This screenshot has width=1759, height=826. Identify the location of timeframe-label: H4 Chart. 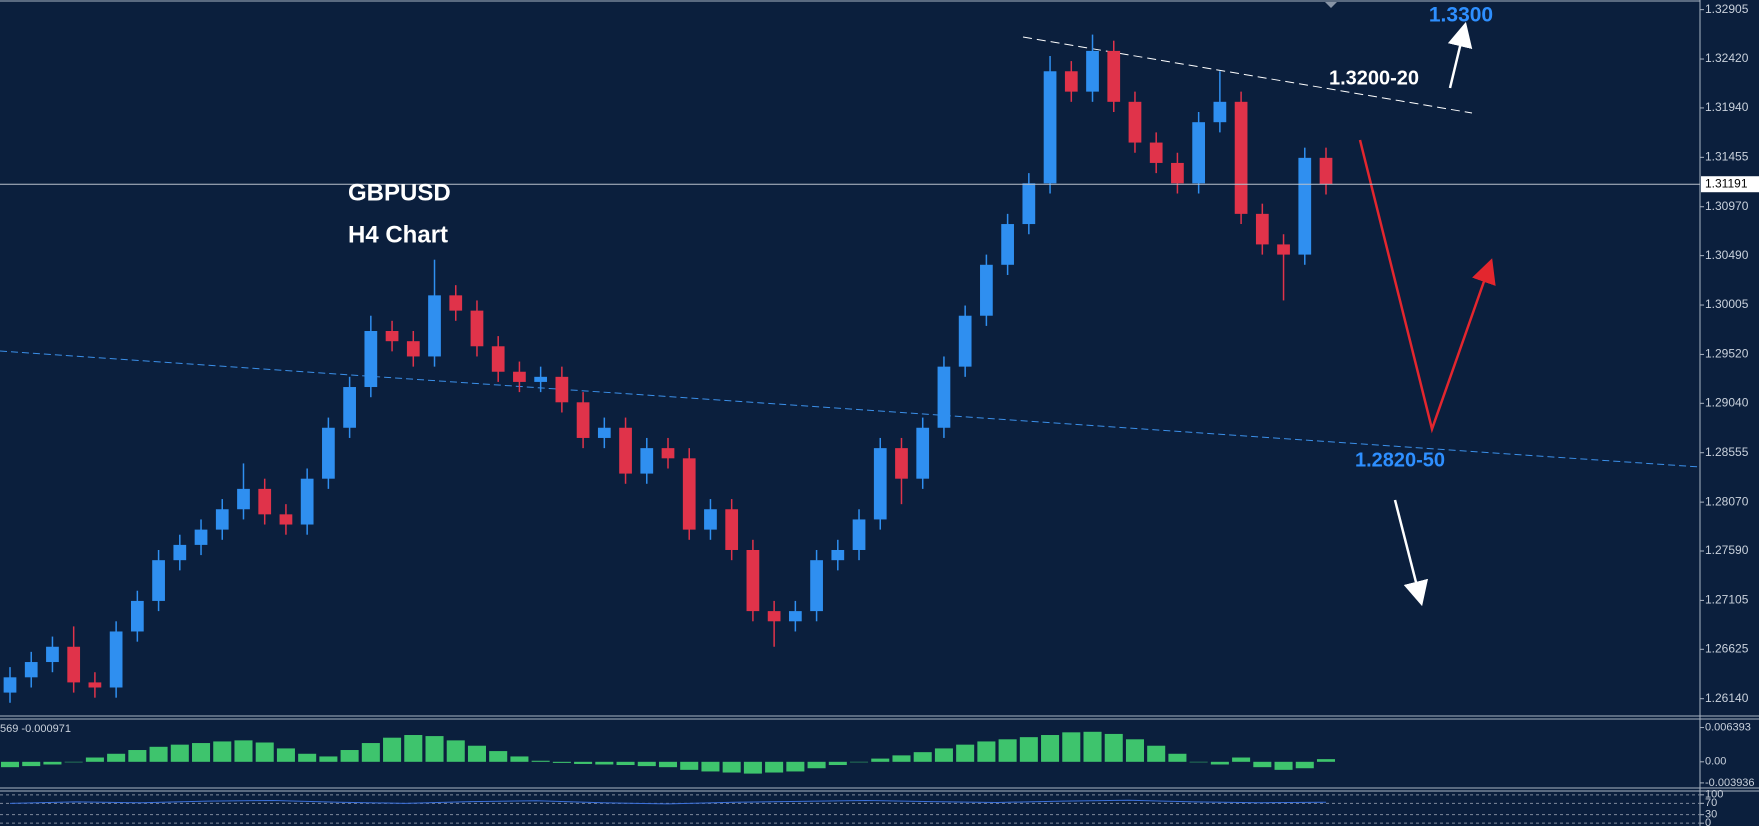
(398, 234).